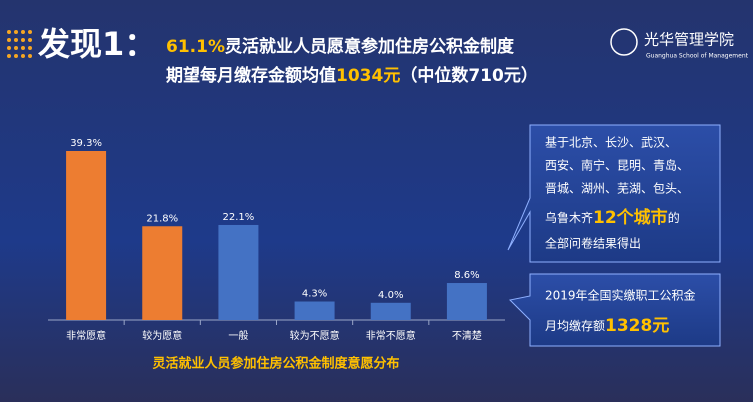 The height and width of the screenshot is (402, 753). I want to click on callout-text: 乌鲁木齐12个城市的, so click(612, 217).